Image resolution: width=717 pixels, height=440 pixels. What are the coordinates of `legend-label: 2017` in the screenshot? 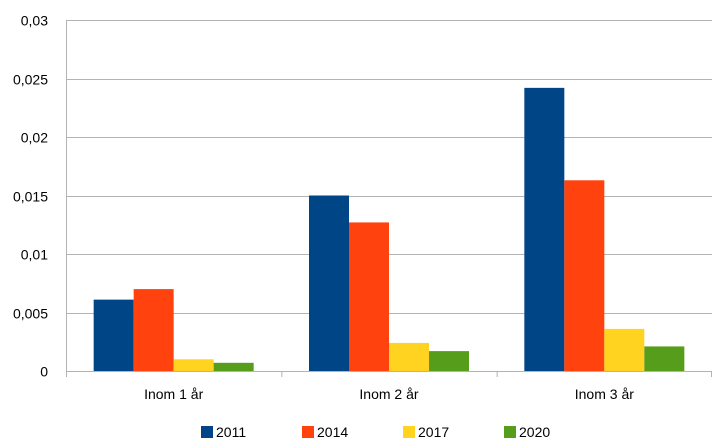 It's located at (433, 432).